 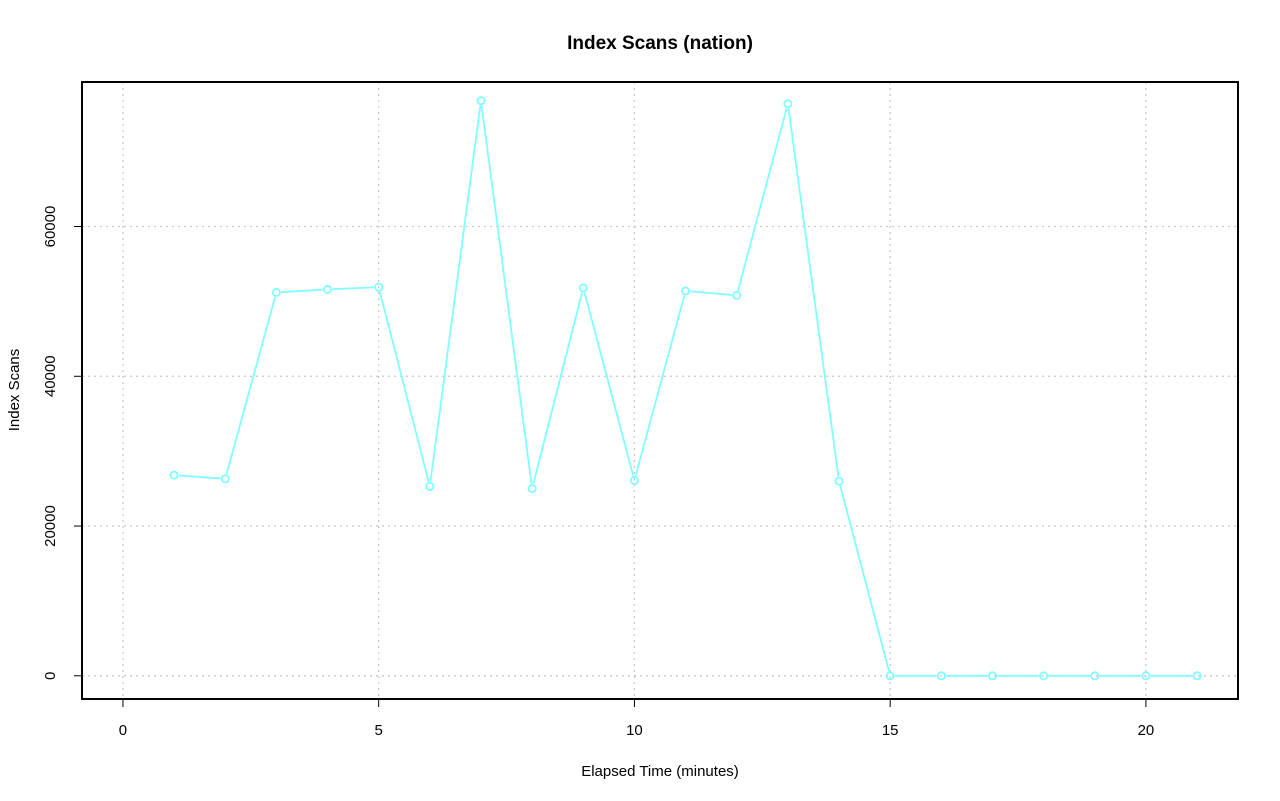 What do you see at coordinates (123, 730) in the screenshot?
I see `x-tick-label: 0` at bounding box center [123, 730].